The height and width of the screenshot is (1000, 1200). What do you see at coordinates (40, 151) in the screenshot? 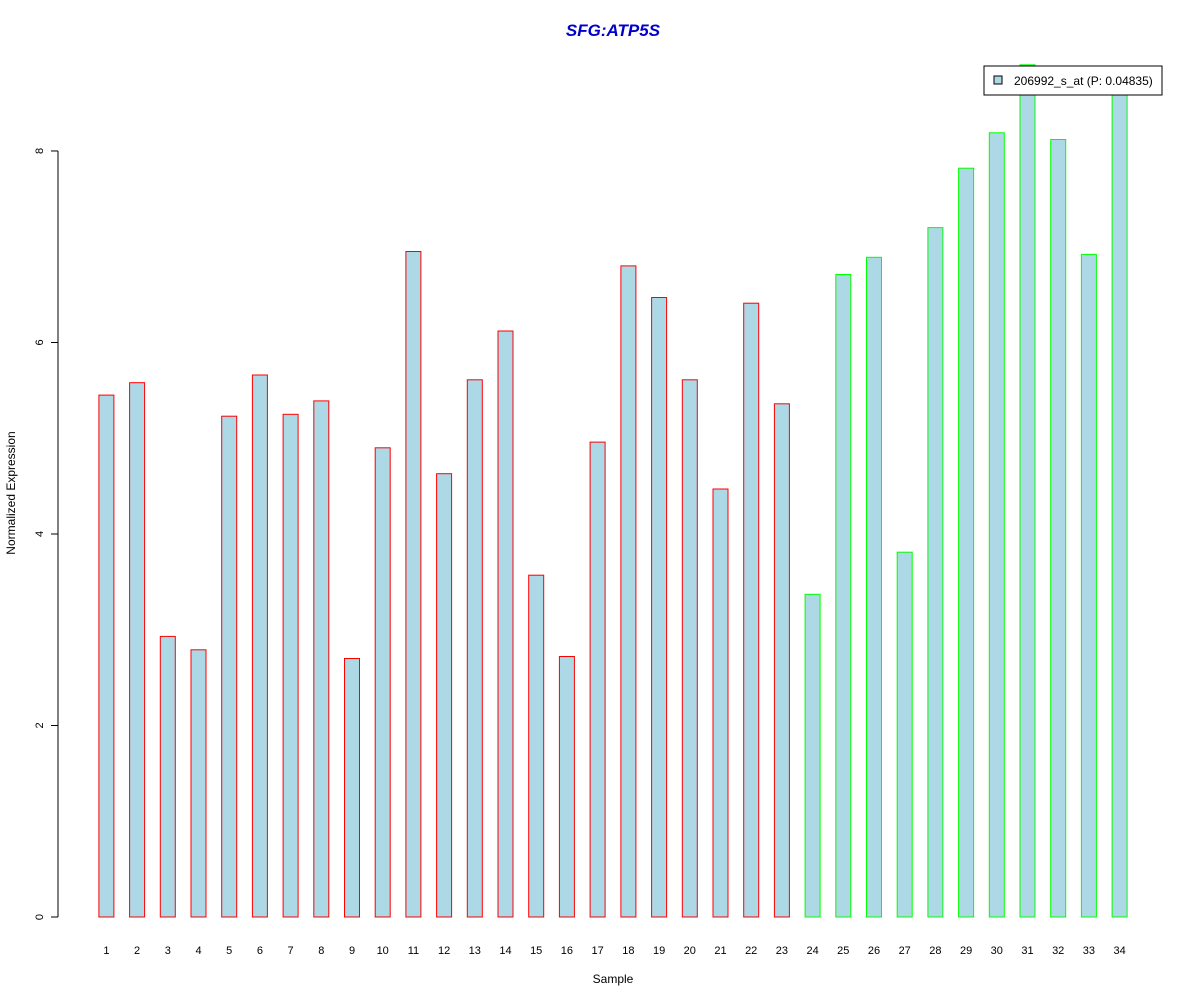
I see `y-tick-label: 8` at bounding box center [40, 151].